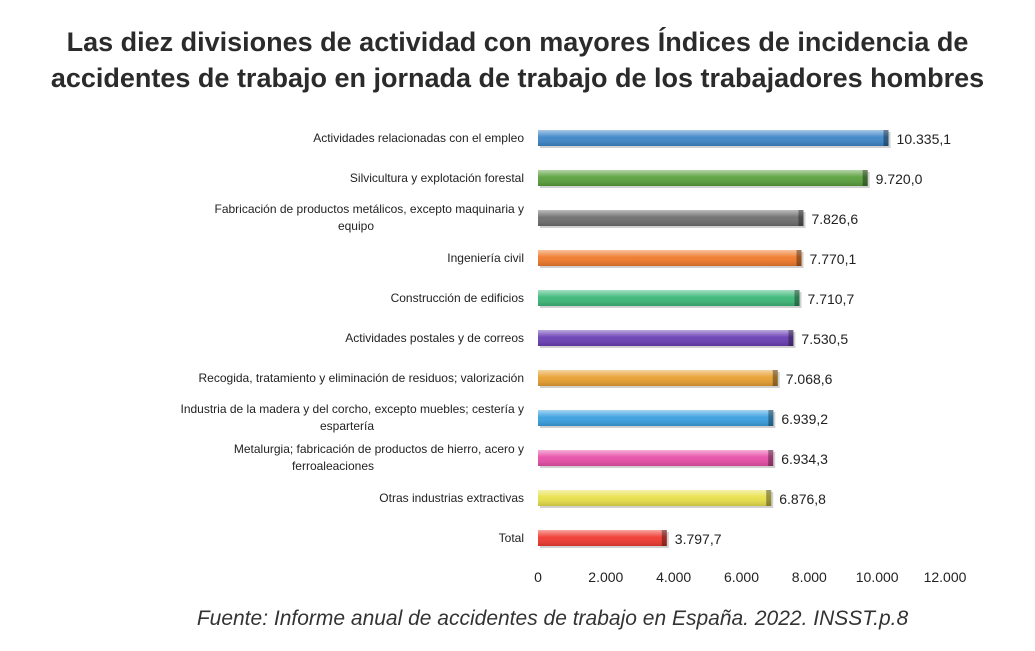 This screenshot has width=1035, height=651. I want to click on bar-value-label: 9.720,0, so click(899, 179).